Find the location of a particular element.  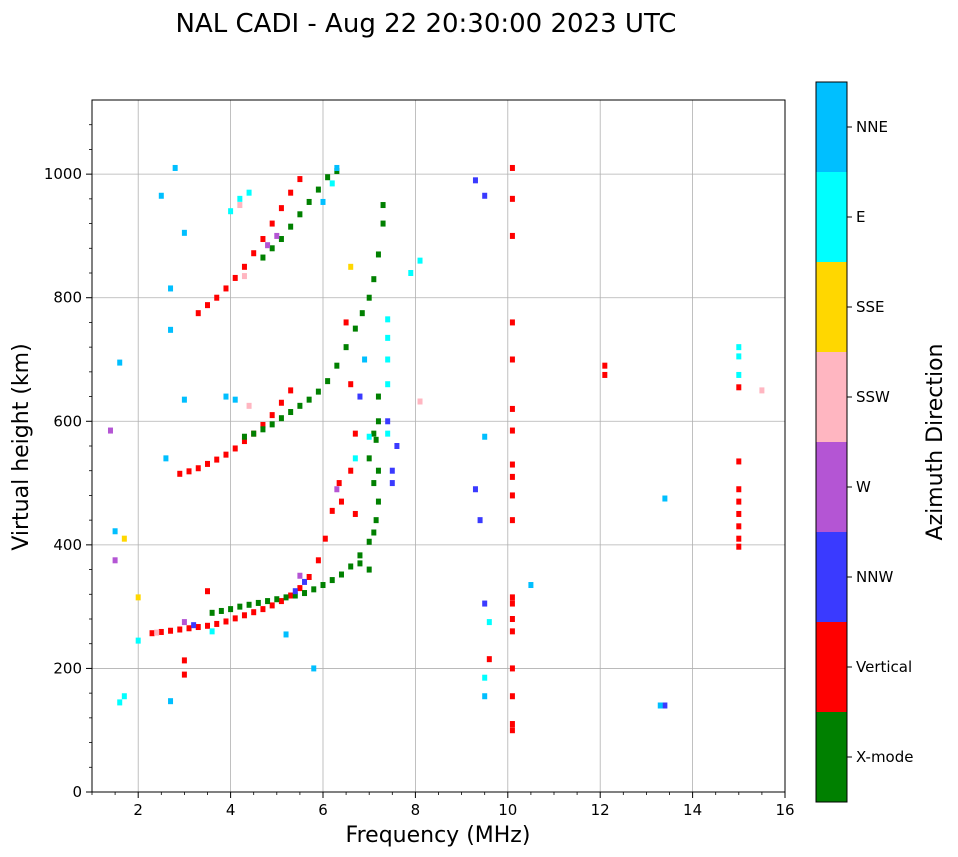

x-tick-label: 2 is located at coordinates (138, 810).